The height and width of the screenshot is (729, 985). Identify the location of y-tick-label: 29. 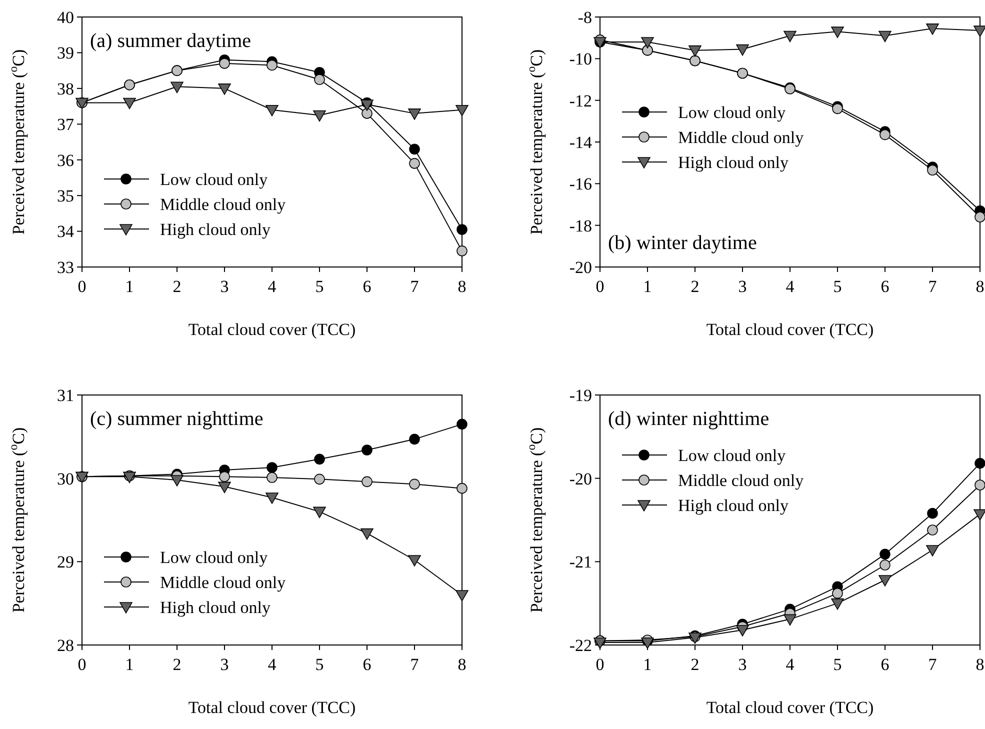
(65, 562).